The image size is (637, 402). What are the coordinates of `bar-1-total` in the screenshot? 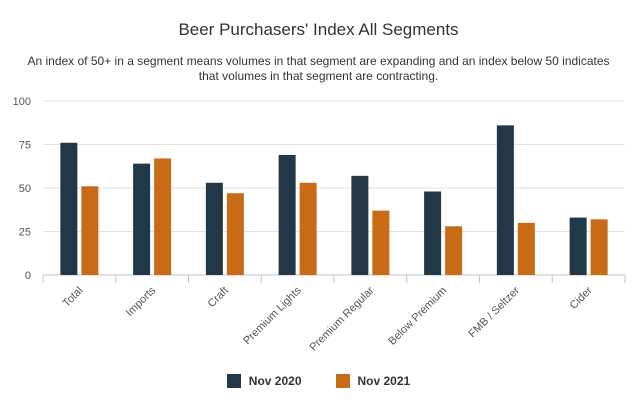 It's located at (69, 208).